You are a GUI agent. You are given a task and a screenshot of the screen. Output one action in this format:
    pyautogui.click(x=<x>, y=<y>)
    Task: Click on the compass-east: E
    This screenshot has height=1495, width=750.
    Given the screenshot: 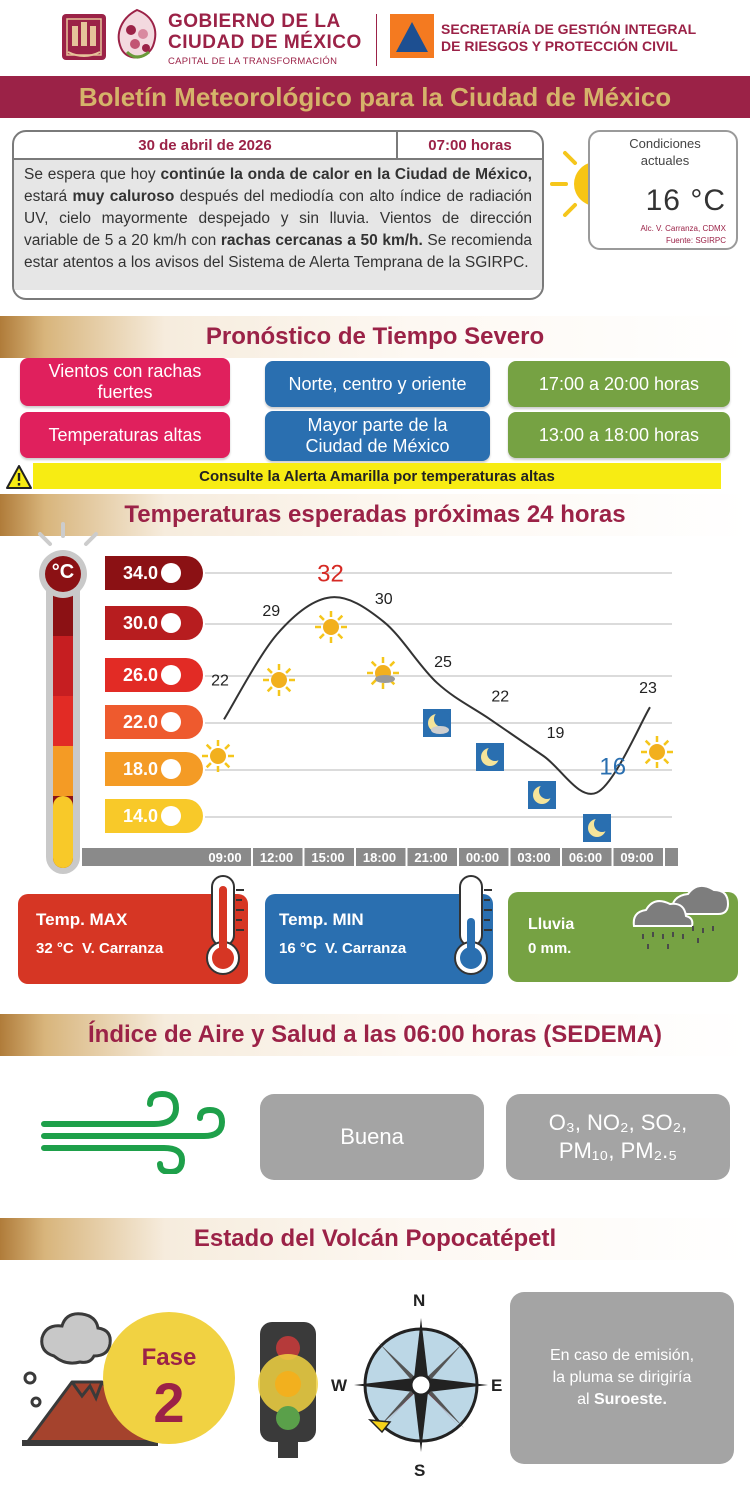 What is the action you would take?
    pyautogui.click(x=497, y=1385)
    